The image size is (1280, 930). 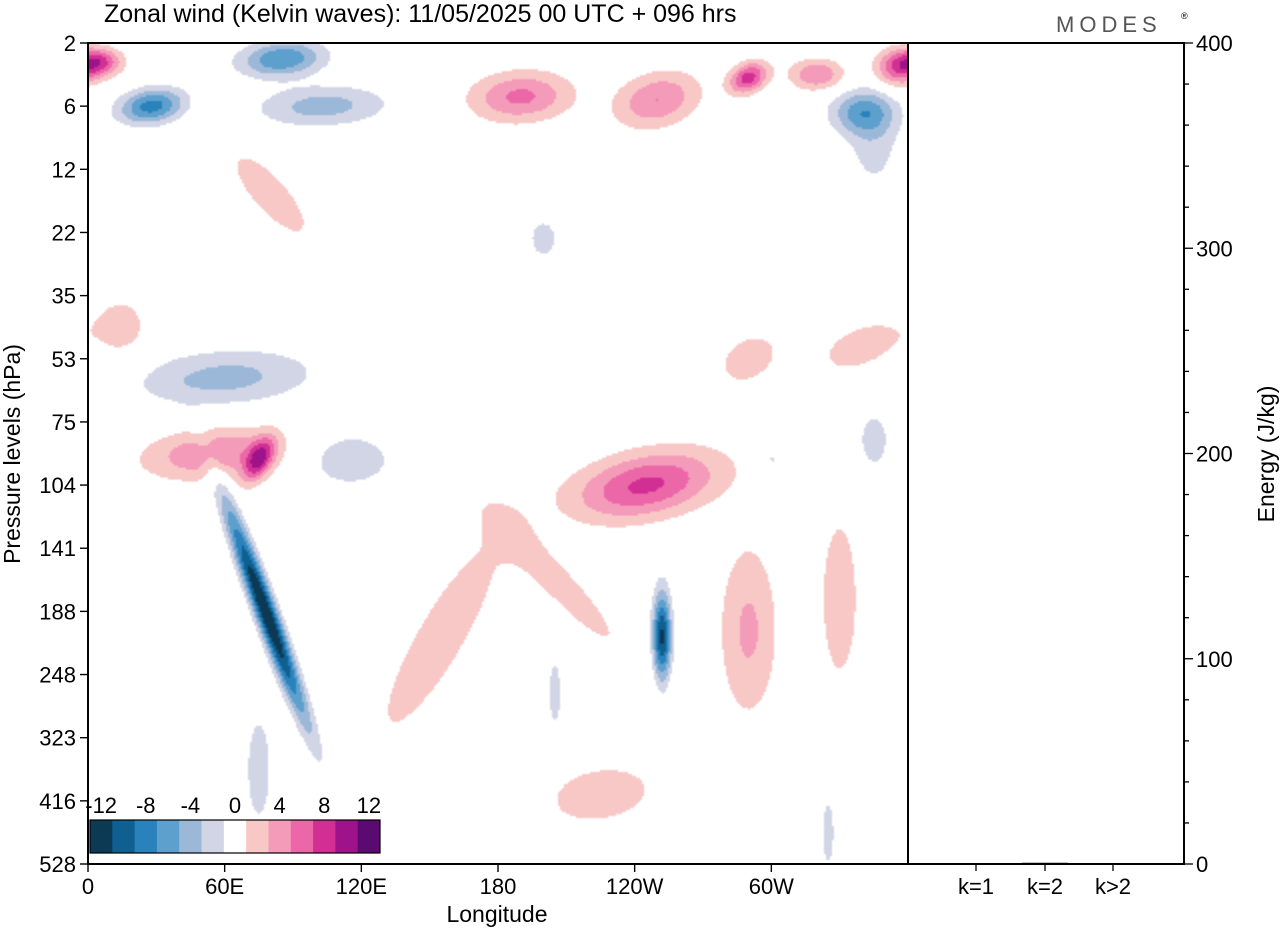 What do you see at coordinates (1184, 16) in the screenshot?
I see `brand-registered-mark: ®` at bounding box center [1184, 16].